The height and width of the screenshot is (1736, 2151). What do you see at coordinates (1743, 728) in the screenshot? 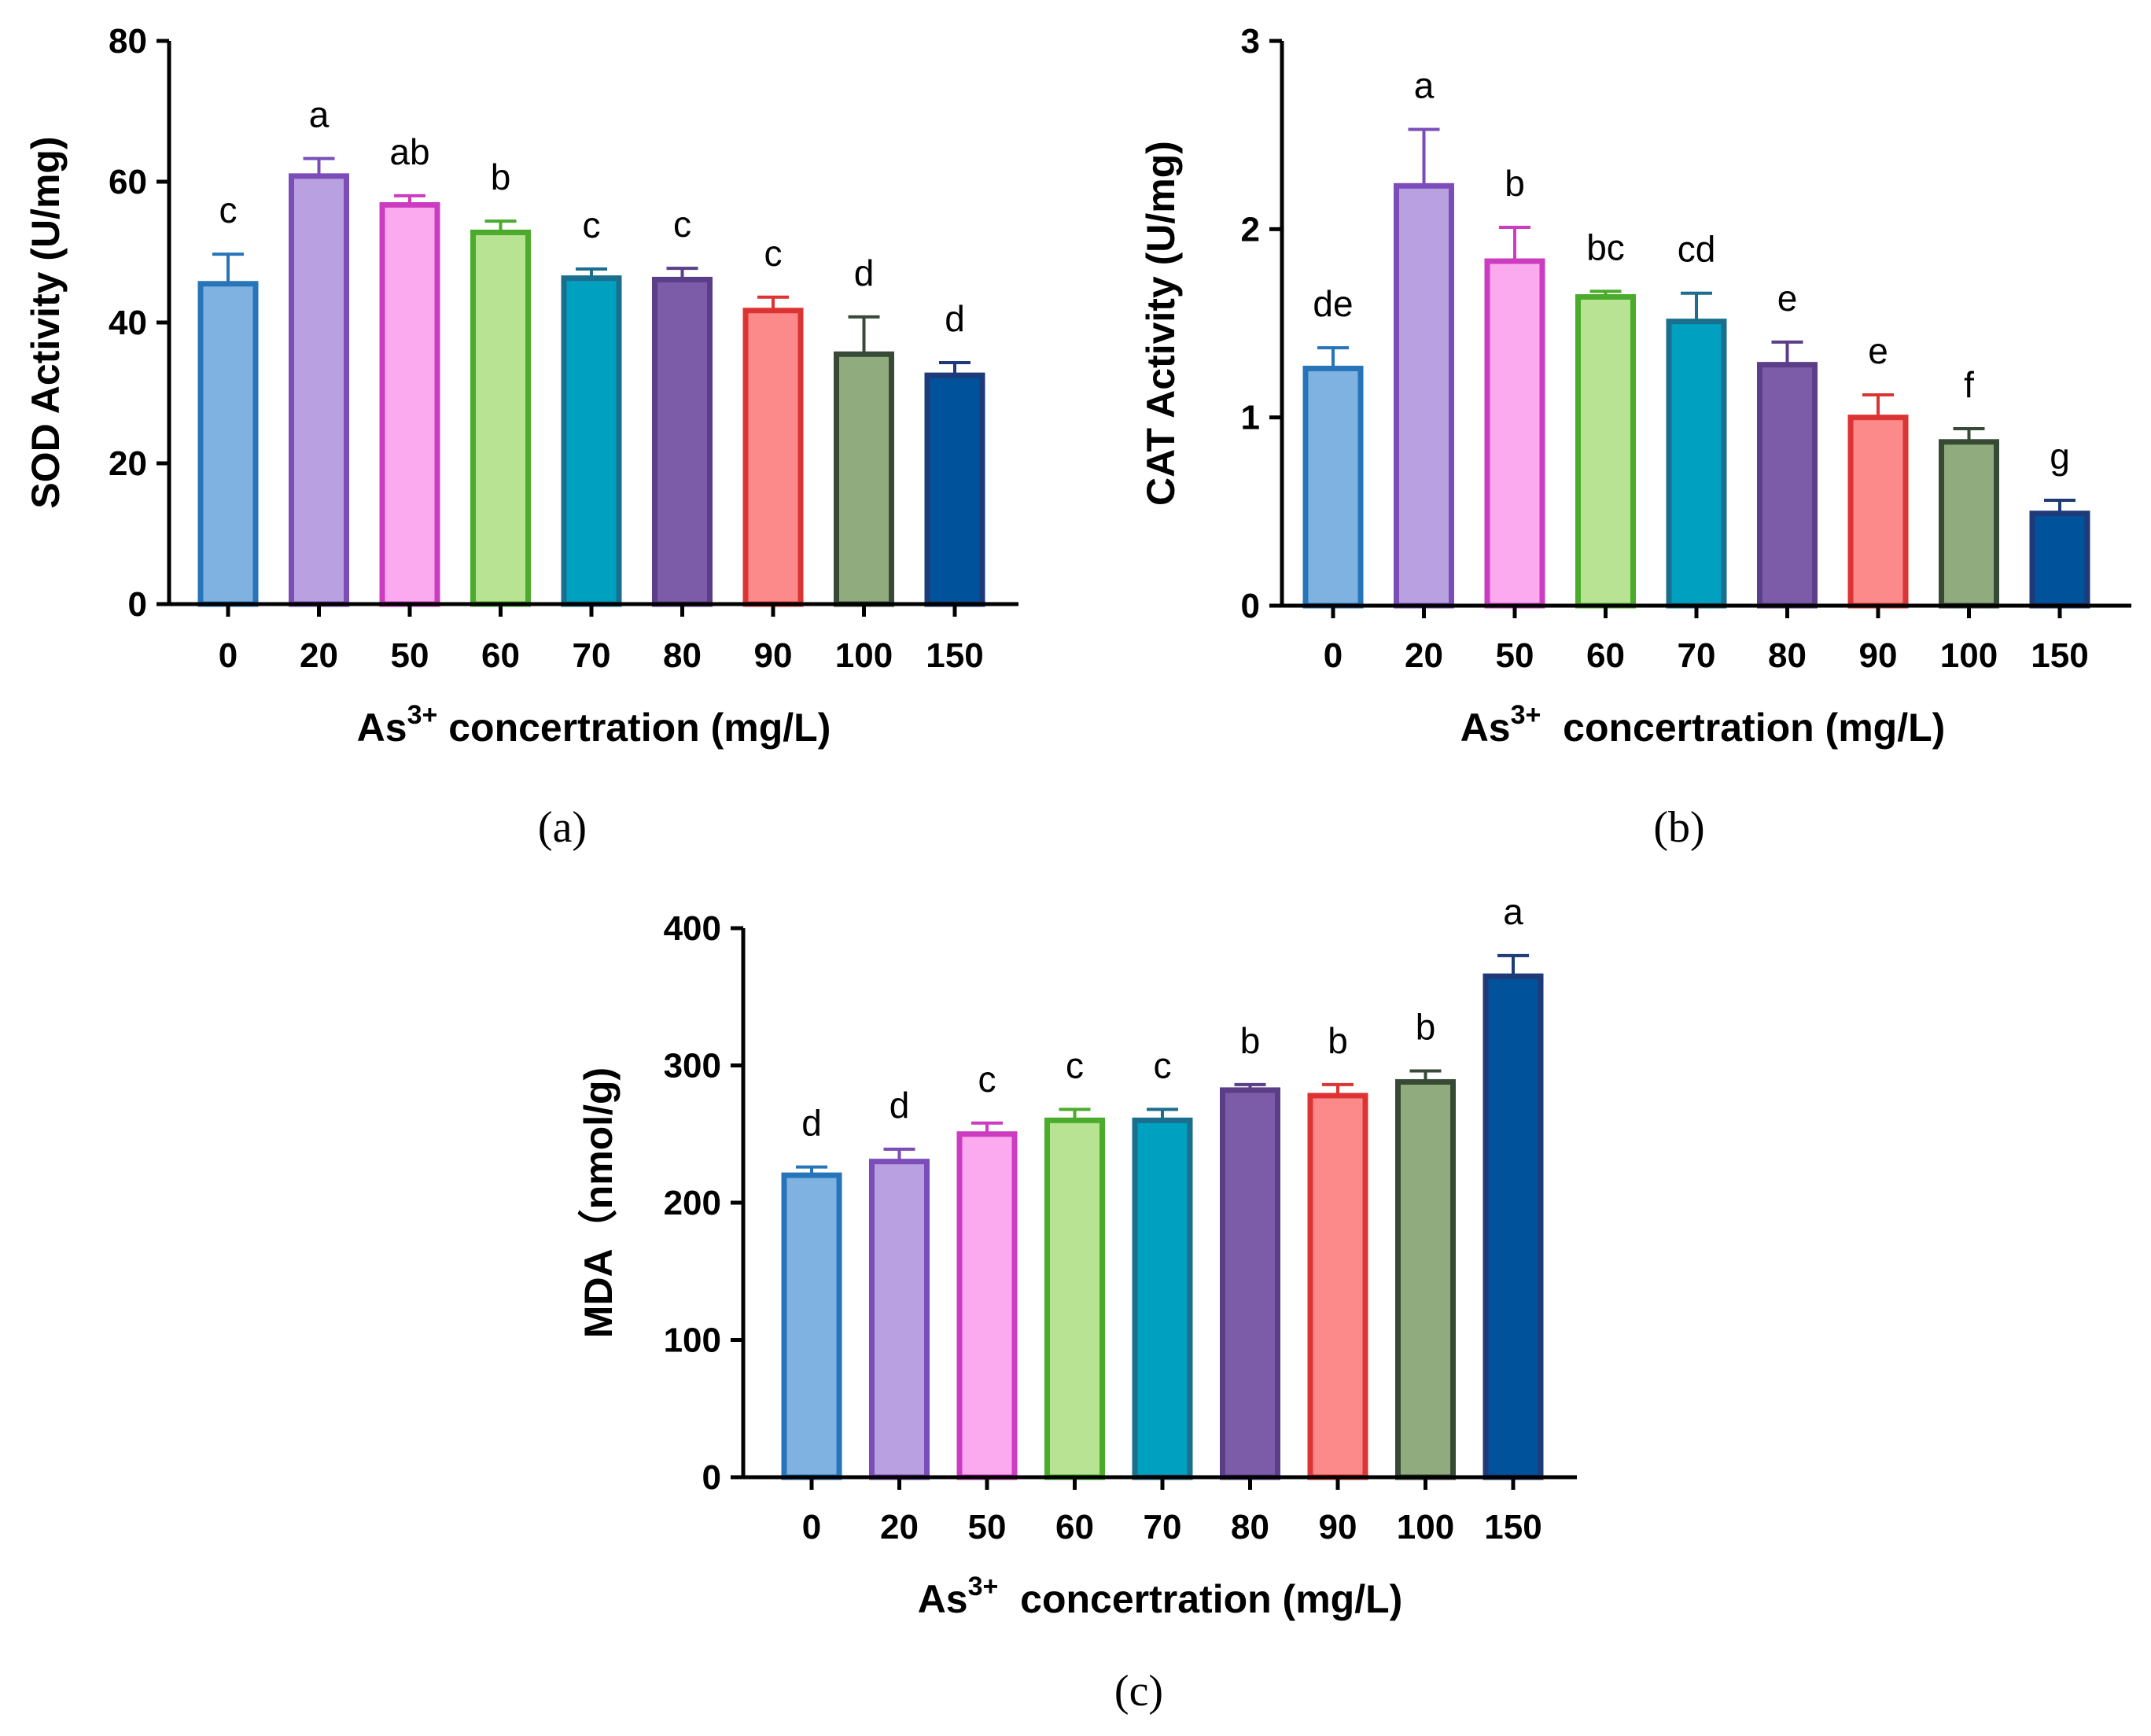
I see `x-axis-title-rest-b: concertration (mg/L)` at bounding box center [1743, 728].